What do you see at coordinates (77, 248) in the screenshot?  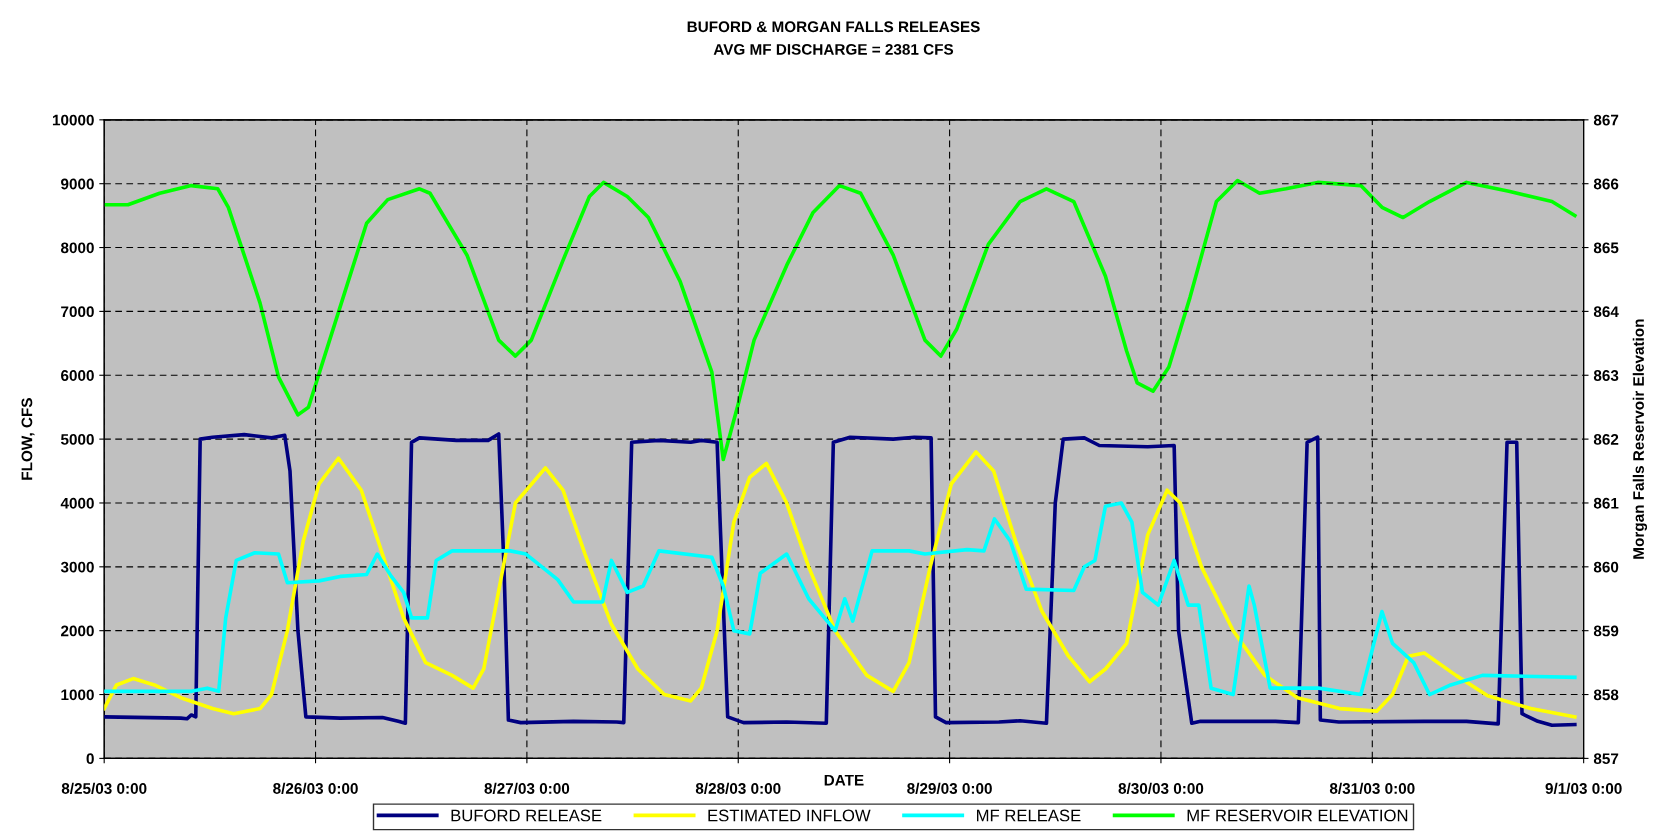 I see `y-tick-label: 8000` at bounding box center [77, 248].